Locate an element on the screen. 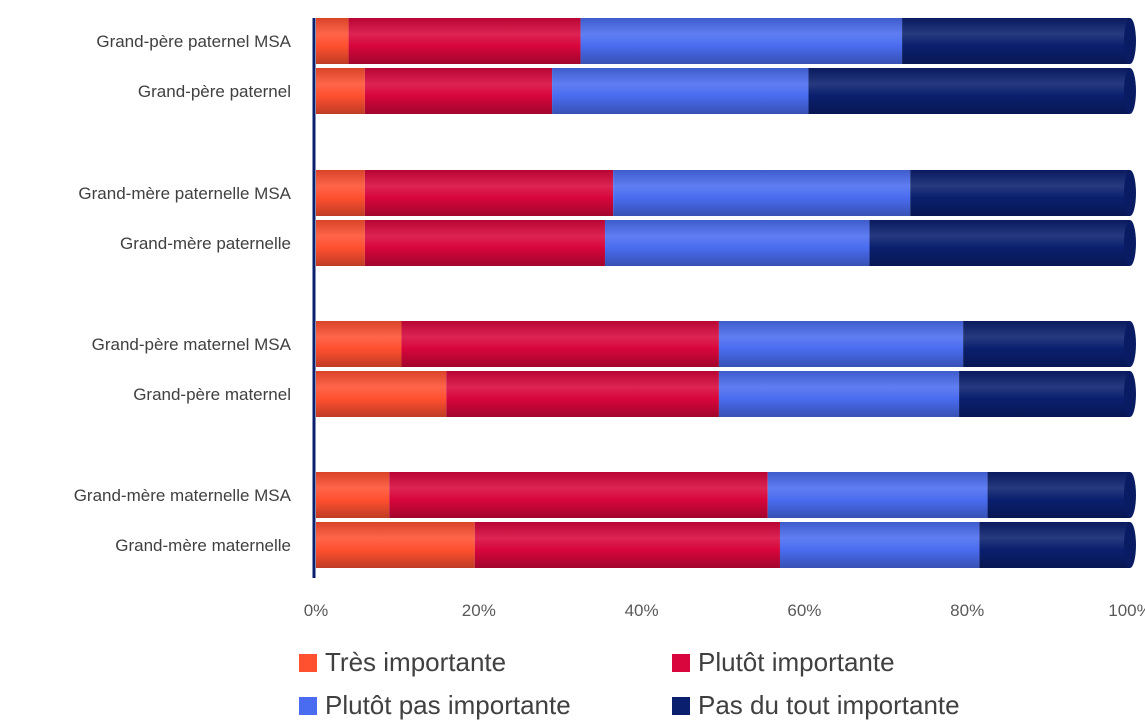 This screenshot has width=1145, height=722. bar-tres-importante-grand-pere-paternel is located at coordinates (340, 91).